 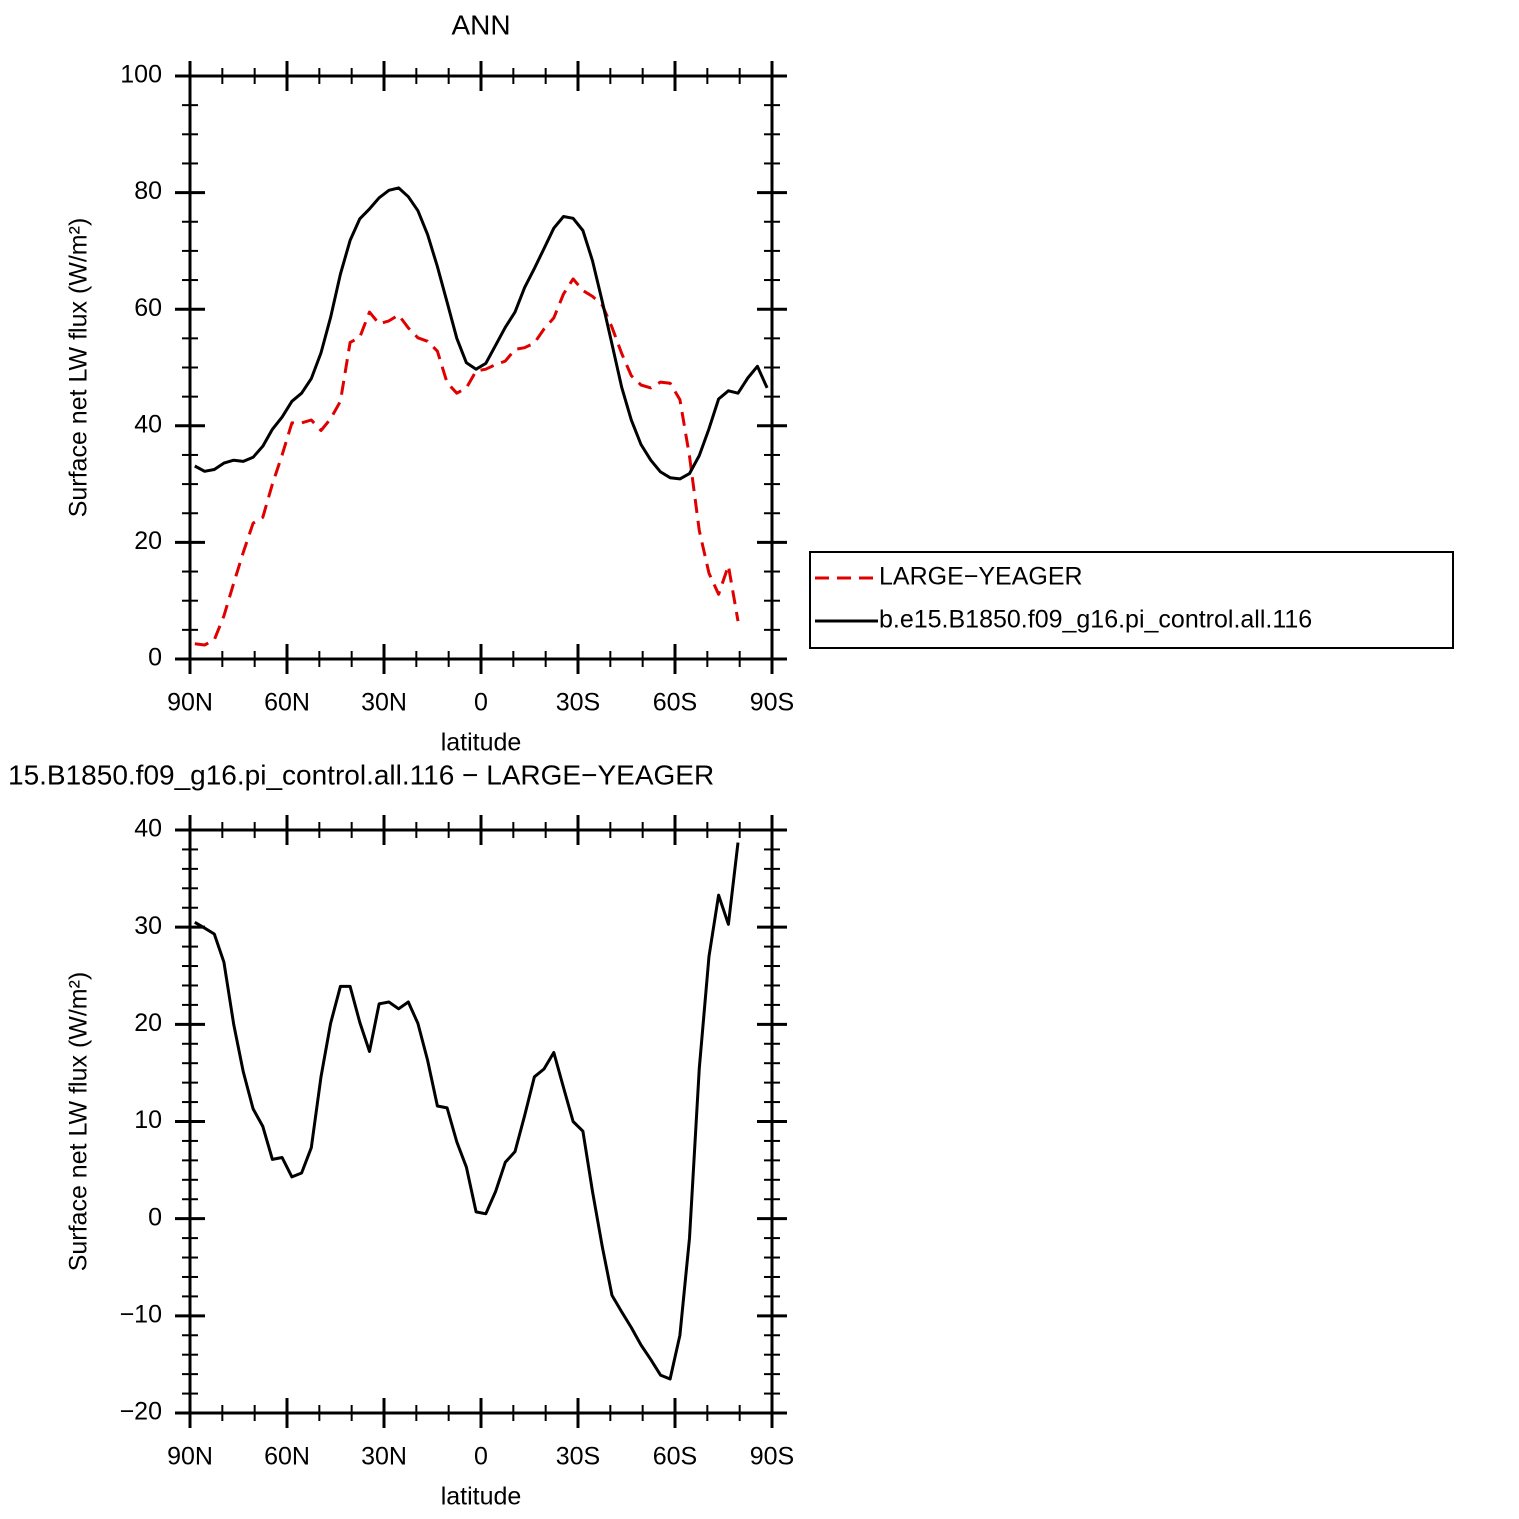 I want to click on y-tick-label: 30, so click(x=148, y=926).